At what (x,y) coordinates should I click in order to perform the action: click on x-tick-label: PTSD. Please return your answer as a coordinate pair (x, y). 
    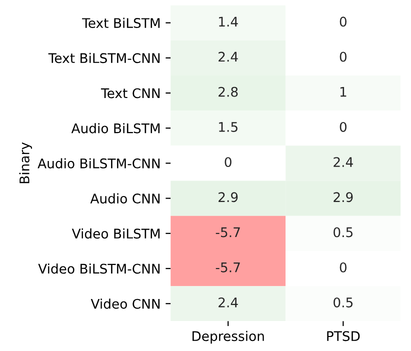
    Looking at the image, I should click on (343, 336).